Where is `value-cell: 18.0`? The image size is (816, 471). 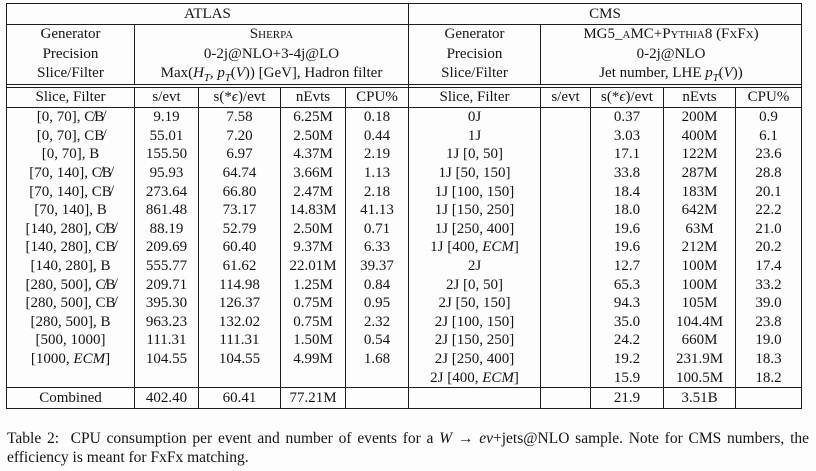 value-cell: 18.0 is located at coordinates (627, 210).